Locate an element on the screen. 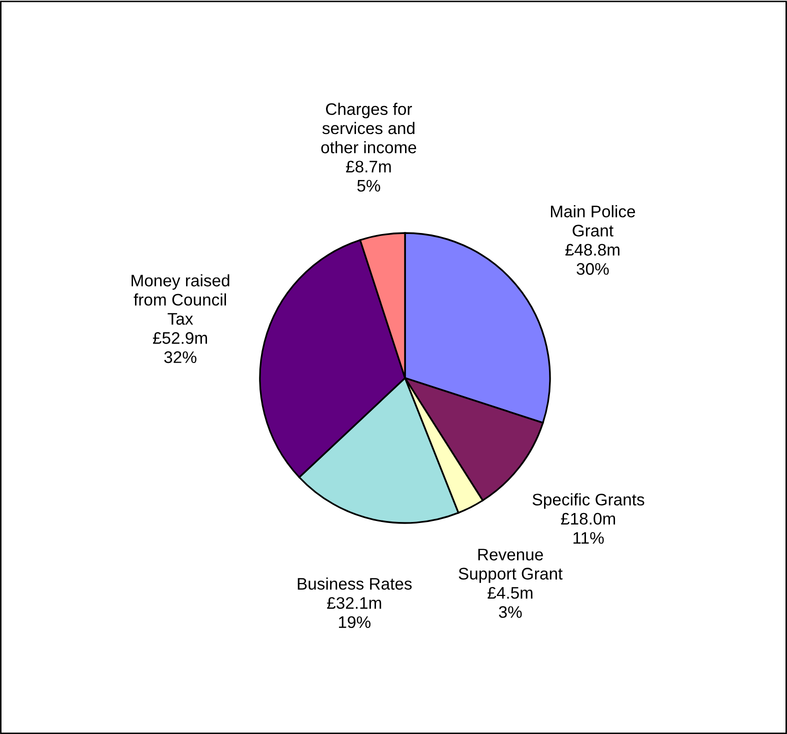  data-label: £4.5m 3% is located at coordinates (510, 602).